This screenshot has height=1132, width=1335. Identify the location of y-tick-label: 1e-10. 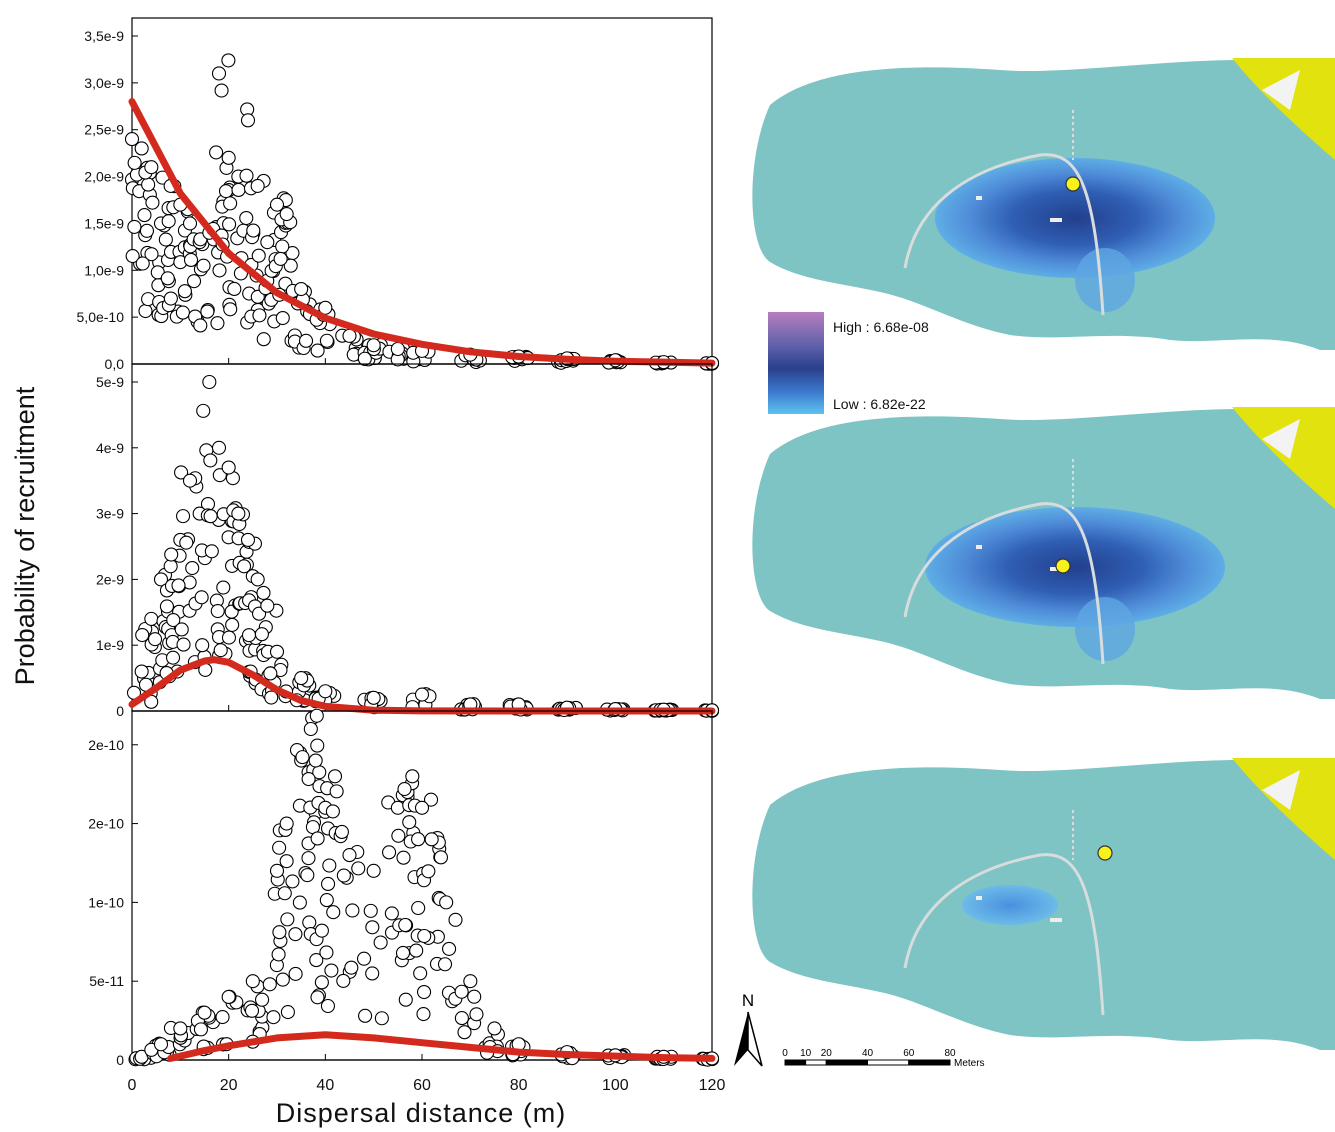
(106, 902).